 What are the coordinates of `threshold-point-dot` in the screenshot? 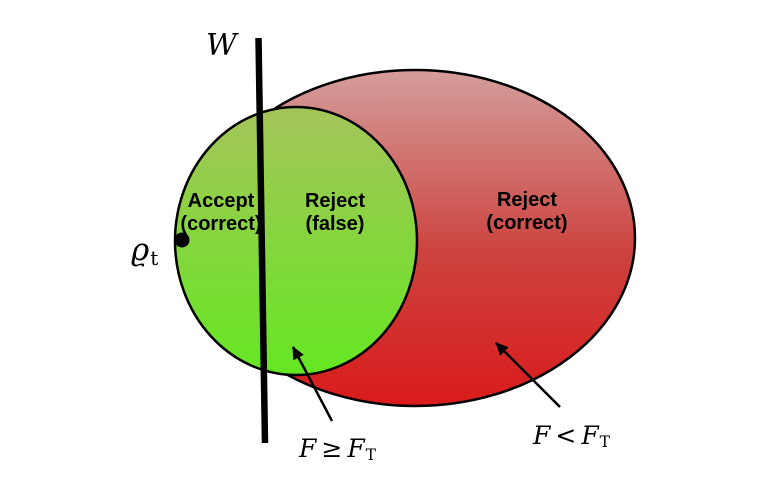 It's located at (182, 240).